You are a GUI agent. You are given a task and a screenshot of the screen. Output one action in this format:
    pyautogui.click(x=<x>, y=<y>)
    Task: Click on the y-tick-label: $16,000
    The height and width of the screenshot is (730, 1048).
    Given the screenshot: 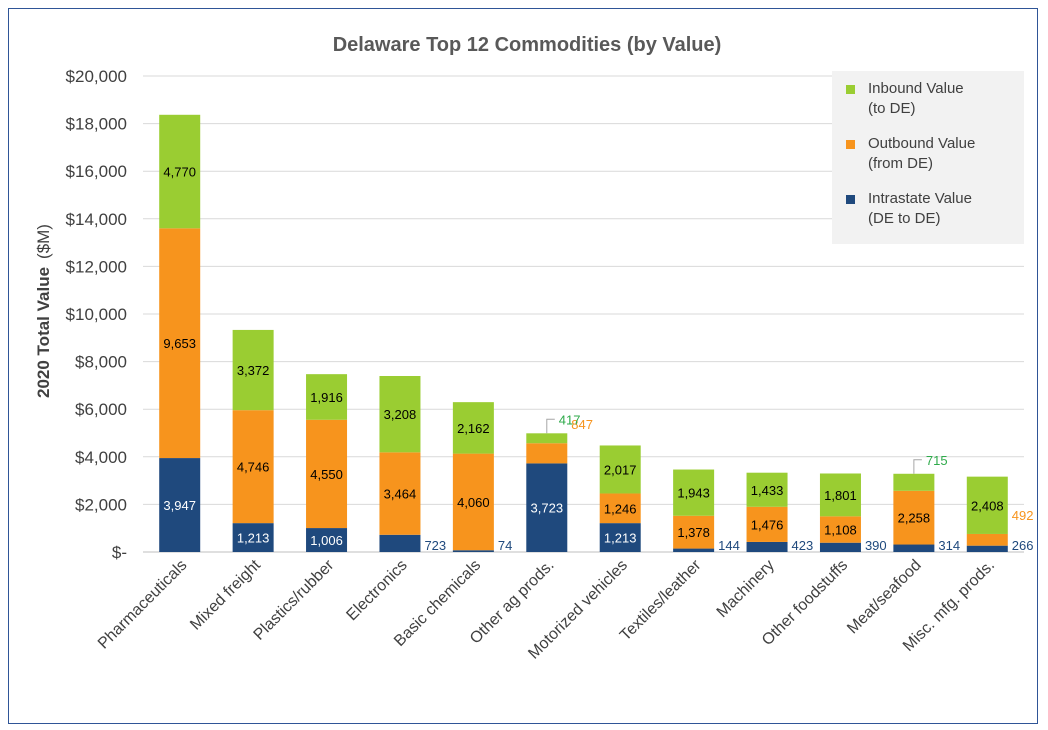 What is the action you would take?
    pyautogui.click(x=96, y=171)
    